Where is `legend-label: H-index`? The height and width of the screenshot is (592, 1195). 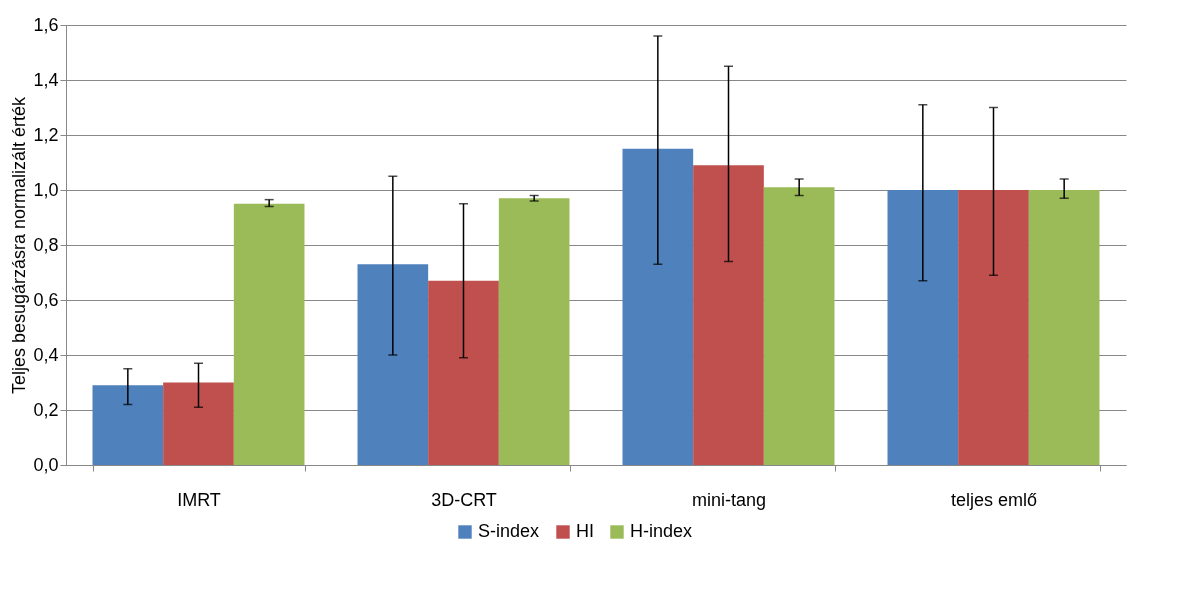
legend-label: H-index is located at coordinates (661, 531).